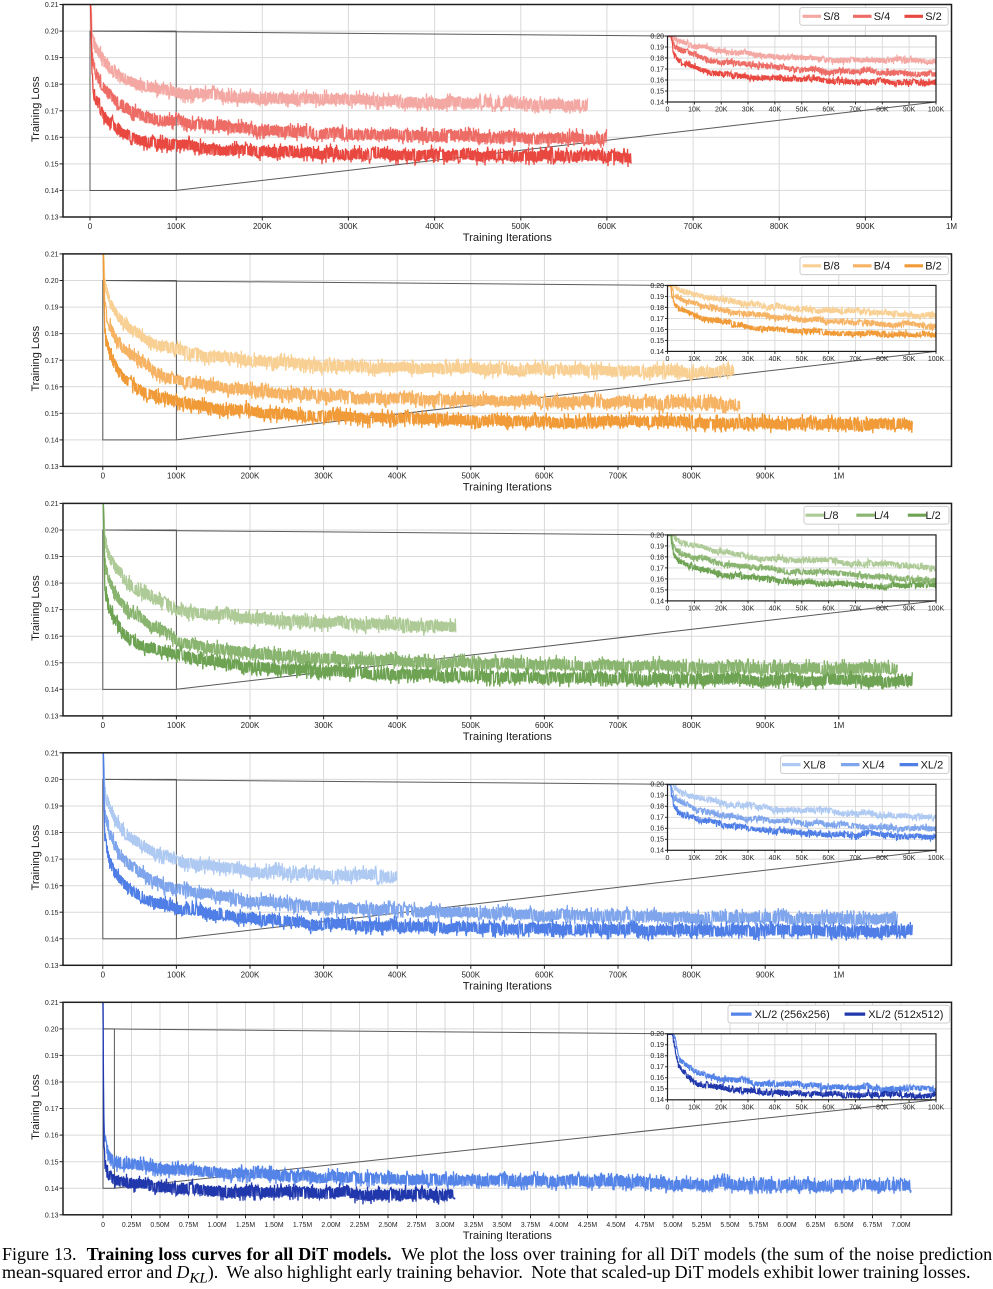  I want to click on svg-text: 2.75M, so click(416, 1225).